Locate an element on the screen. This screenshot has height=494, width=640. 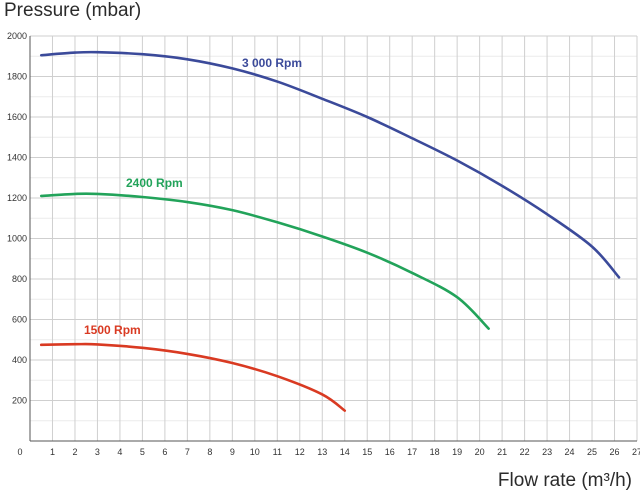
x-tick-label: 1 is located at coordinates (52, 452).